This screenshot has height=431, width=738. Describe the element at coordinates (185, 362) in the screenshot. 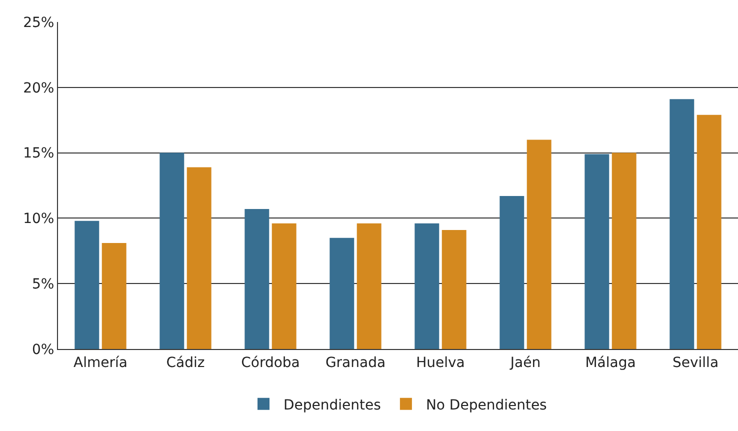

I see `x-tick-label: Cádiz` at that location.